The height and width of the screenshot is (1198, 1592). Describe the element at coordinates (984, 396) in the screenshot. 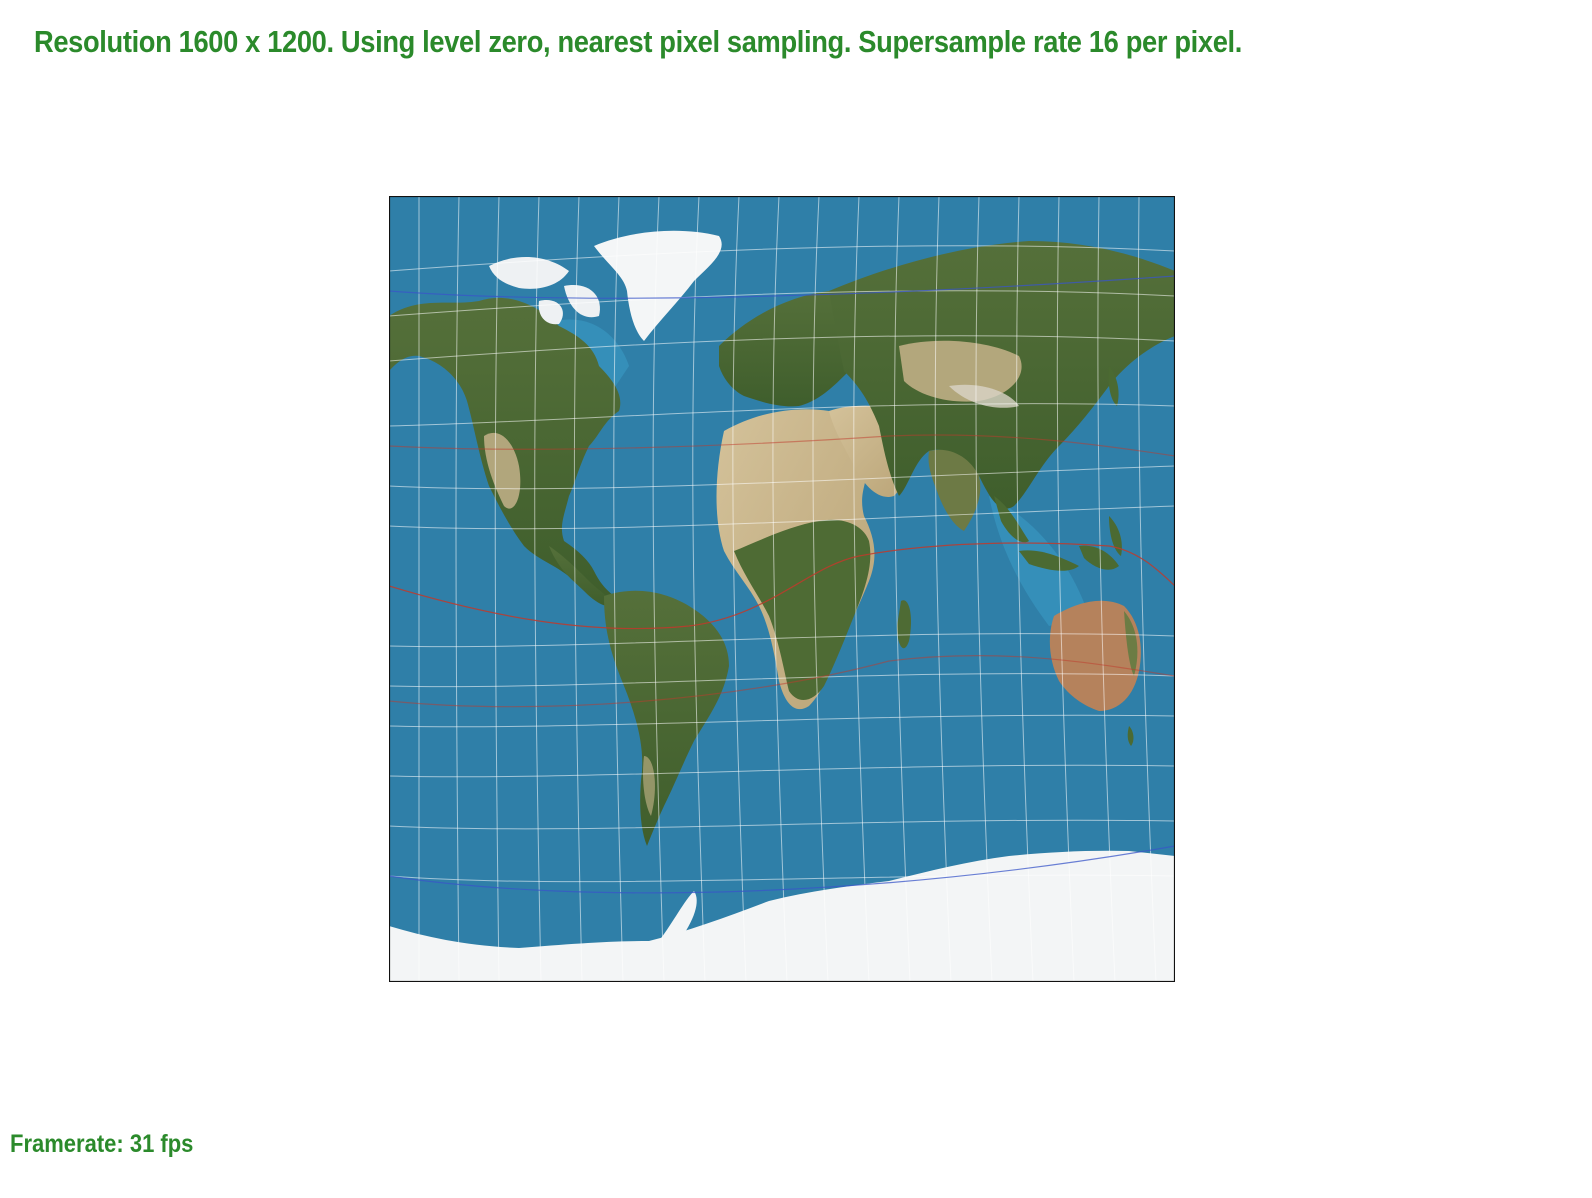

I see `himalaya` at that location.